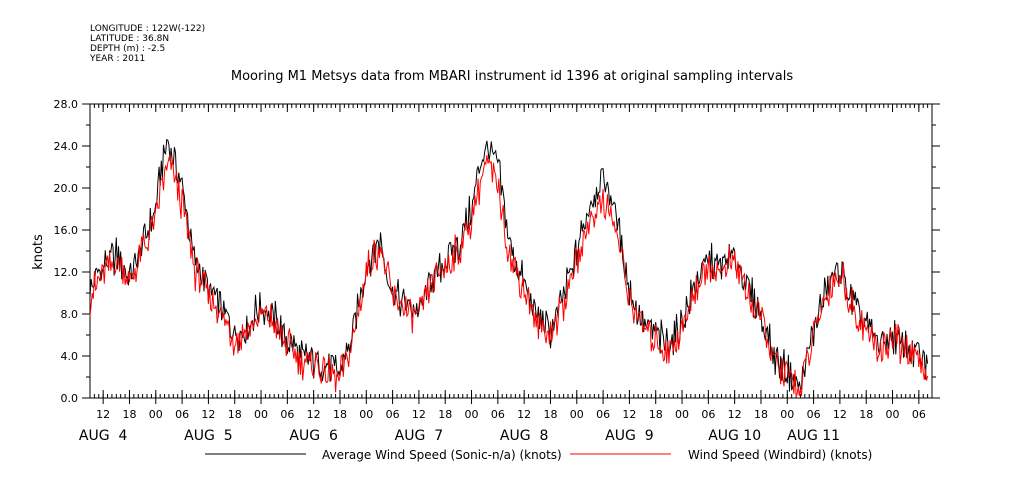 This screenshot has height=504, width=1009. Describe the element at coordinates (129, 39) in the screenshot. I see `latitude-text: LATITUDE : 36.8N` at that location.